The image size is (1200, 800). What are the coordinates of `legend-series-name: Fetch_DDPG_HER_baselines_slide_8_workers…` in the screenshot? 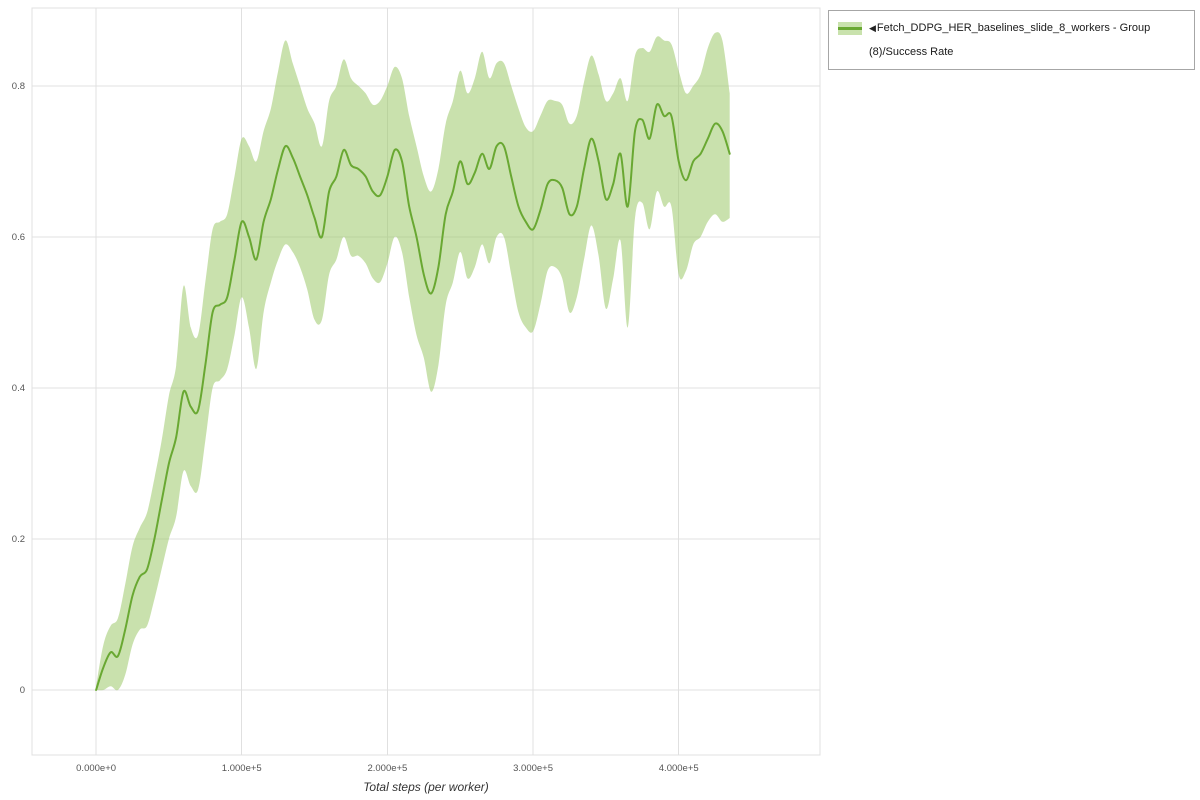 It's located at (1010, 40).